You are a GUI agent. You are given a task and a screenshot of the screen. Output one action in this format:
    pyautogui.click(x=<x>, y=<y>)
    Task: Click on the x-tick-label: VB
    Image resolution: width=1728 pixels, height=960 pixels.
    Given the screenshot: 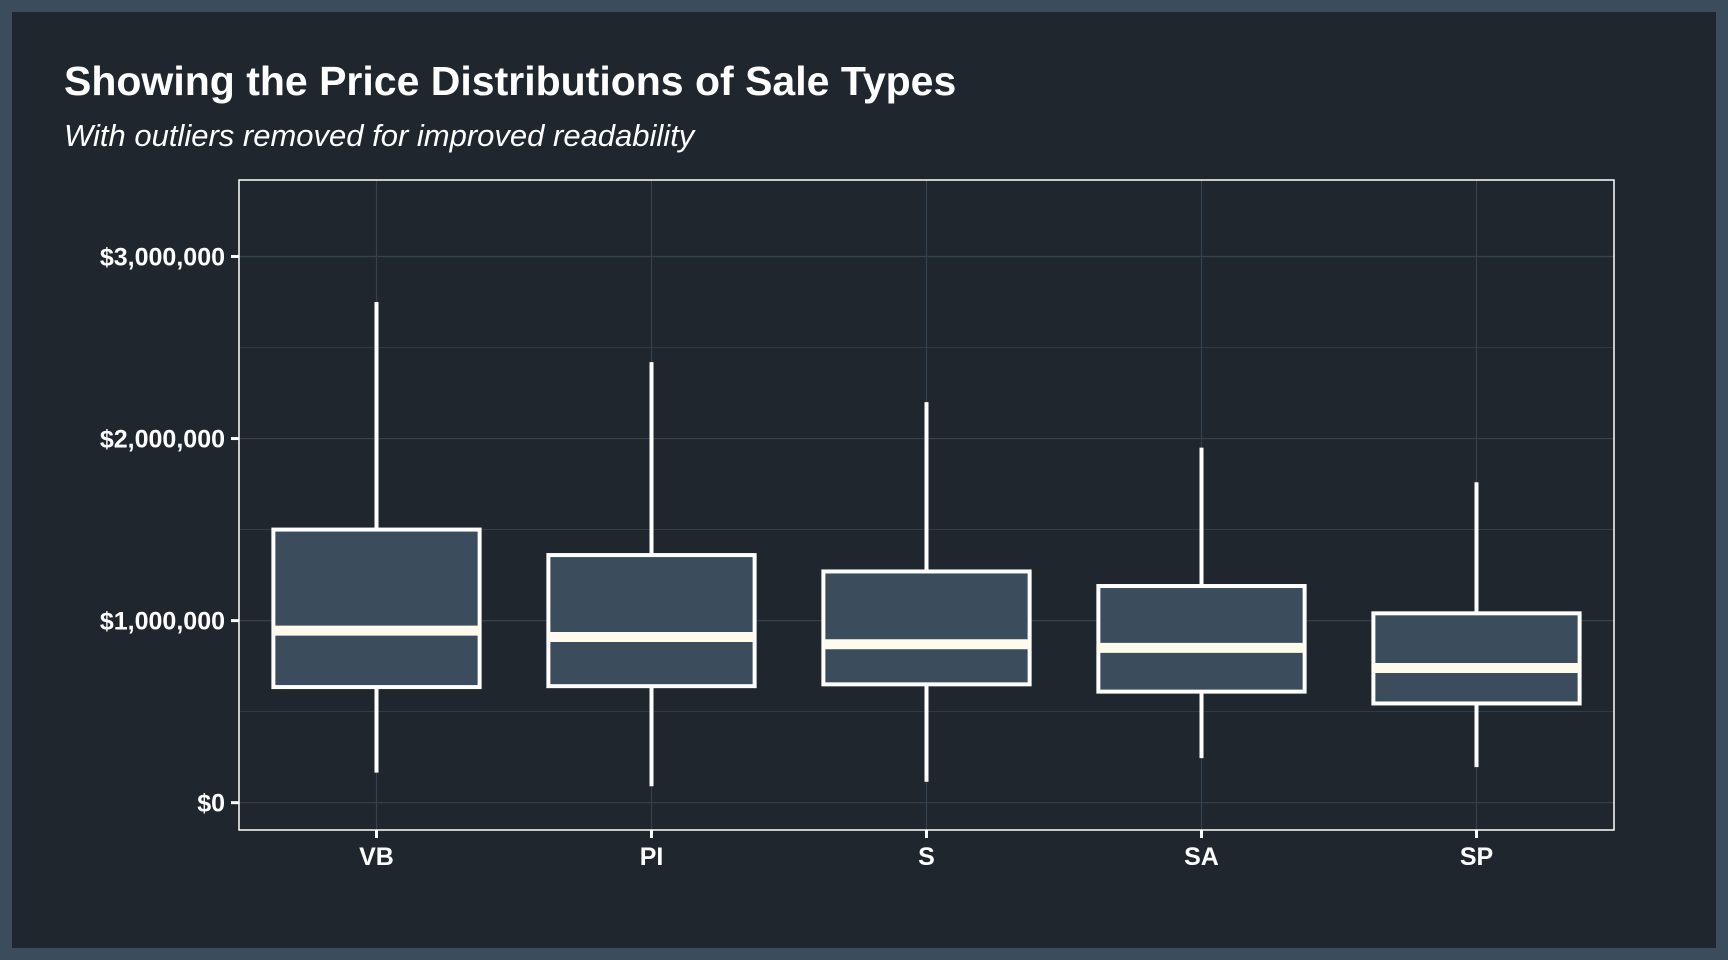 What is the action you would take?
    pyautogui.click(x=376, y=857)
    